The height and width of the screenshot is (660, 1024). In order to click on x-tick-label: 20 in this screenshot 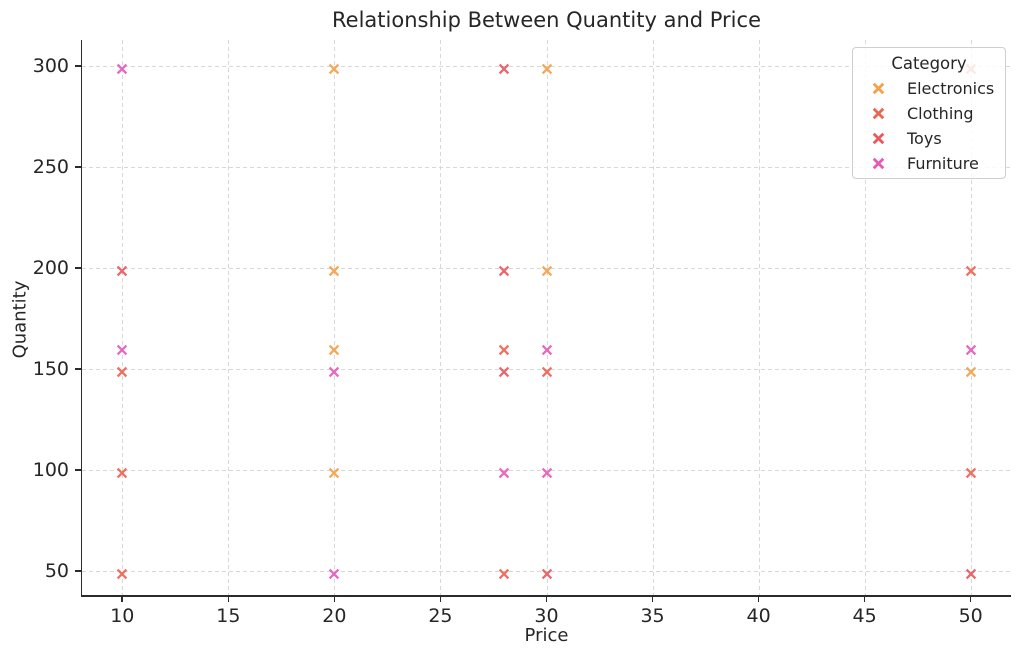, I will do `click(334, 616)`.